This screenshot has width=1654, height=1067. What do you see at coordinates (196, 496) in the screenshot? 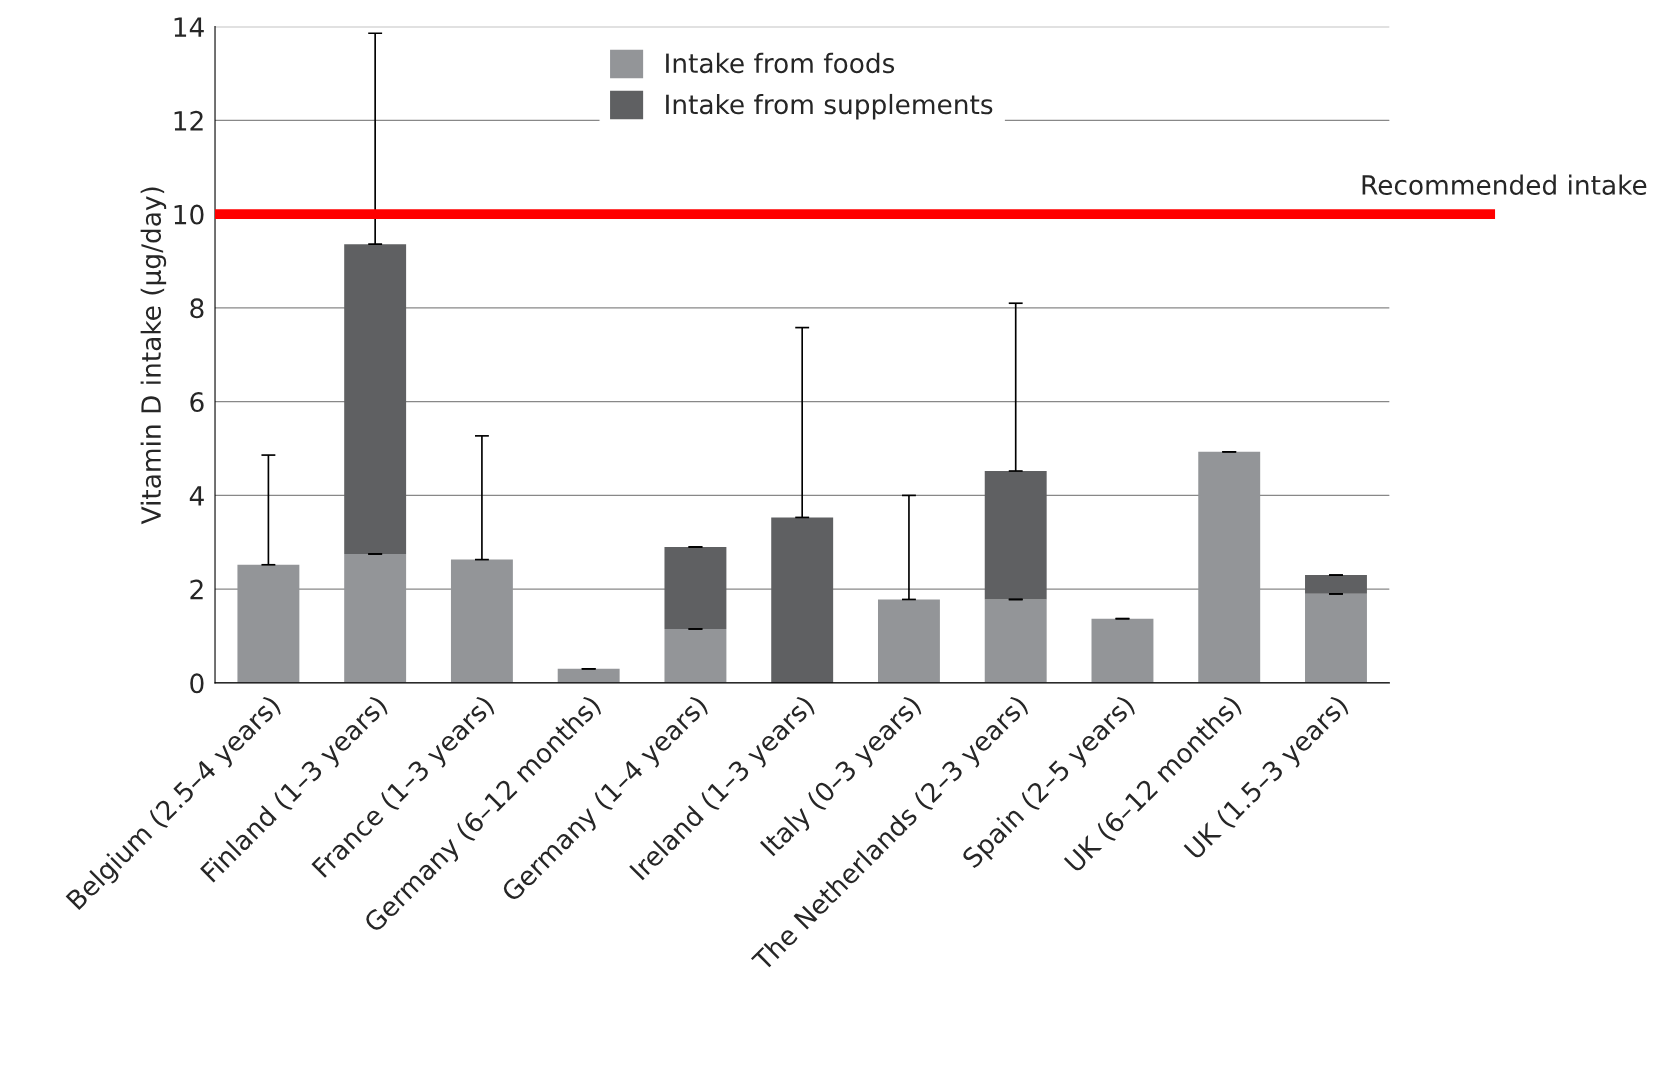
I see `y-tick-label: 4` at bounding box center [196, 496].